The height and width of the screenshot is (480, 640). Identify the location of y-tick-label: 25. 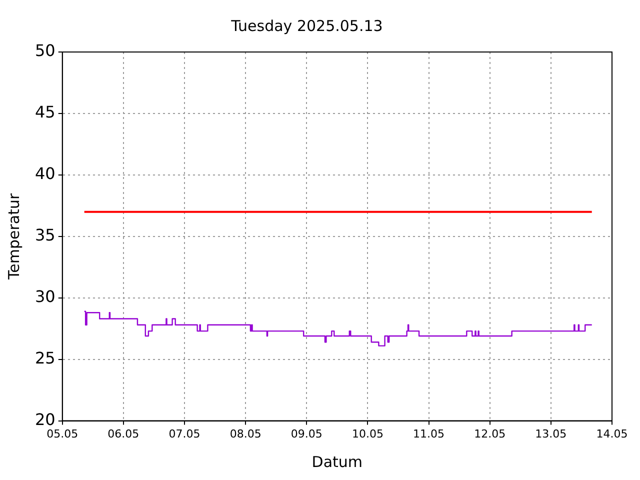
(45, 358).